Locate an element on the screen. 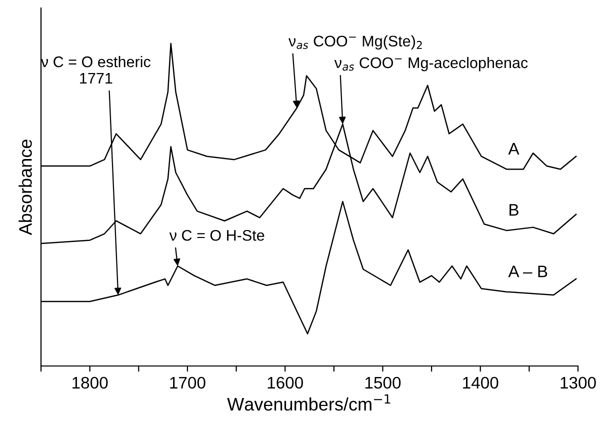 The width and height of the screenshot is (601, 426). annotation: ν$_{as}$ COO$^{−}$ Mg-aceclophenac is located at coordinates (431, 64).